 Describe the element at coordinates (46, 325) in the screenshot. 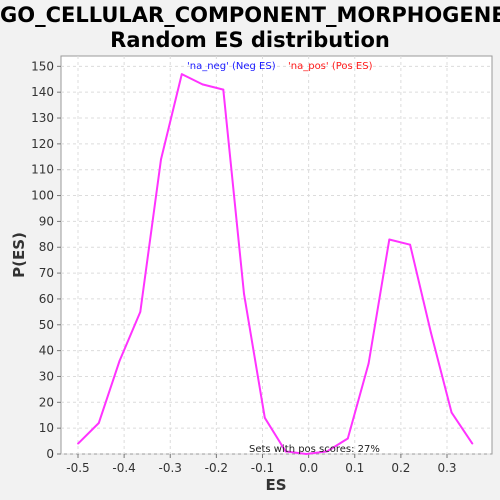

I see `y-tick-label: 50` at that location.